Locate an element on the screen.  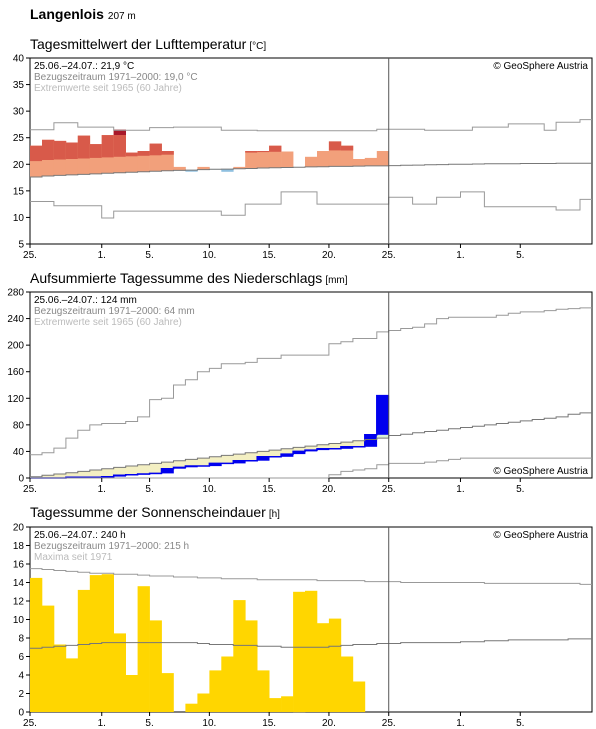
y-tick-label: 14 is located at coordinates (19, 583).